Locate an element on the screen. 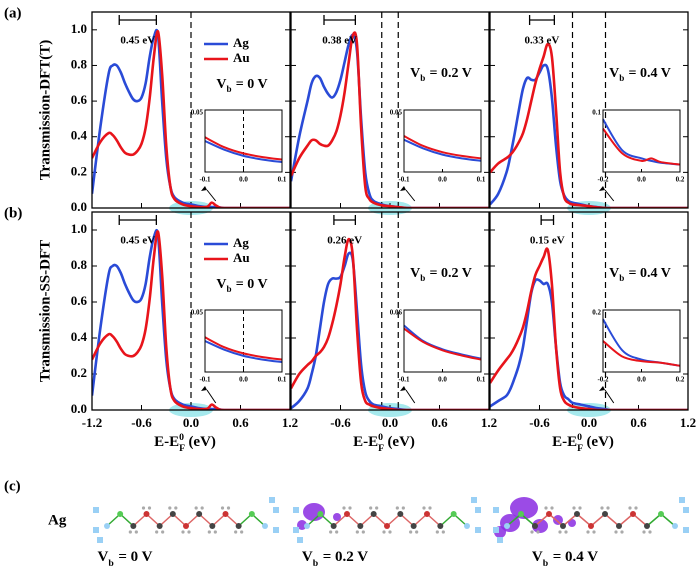  x-tick-label: -0.6 is located at coordinates (539, 422).